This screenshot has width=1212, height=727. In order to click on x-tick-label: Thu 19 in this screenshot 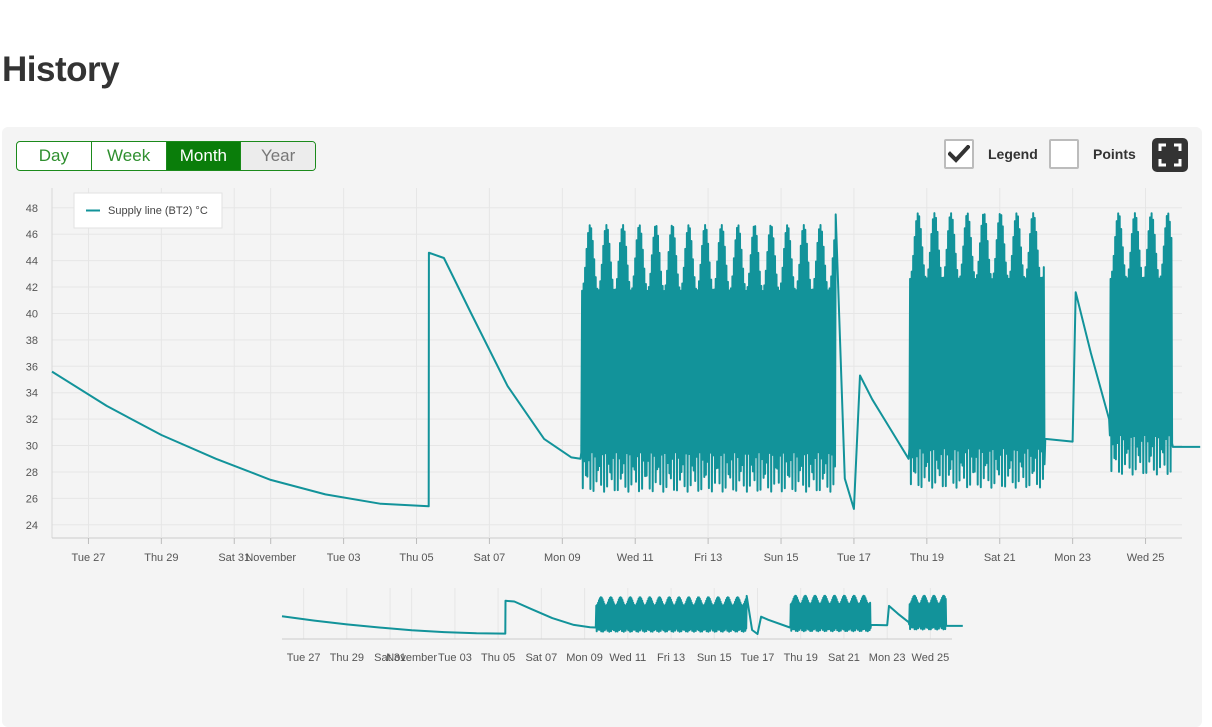, I will do `click(927, 558)`.